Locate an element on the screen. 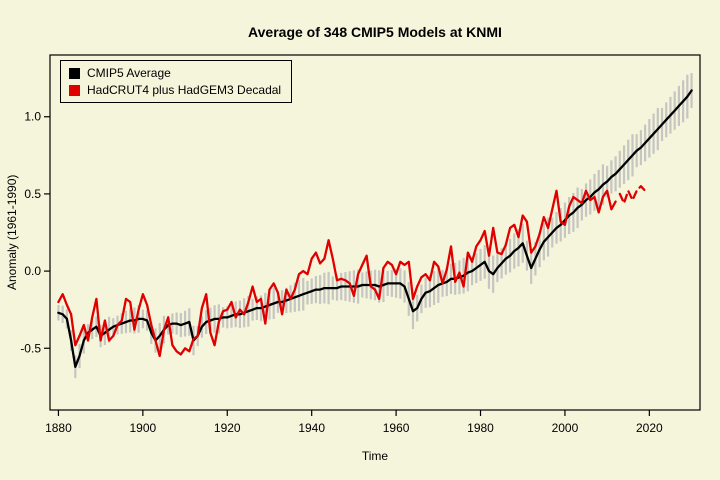  y-tick-label: 0.0 is located at coordinates (32, 271).